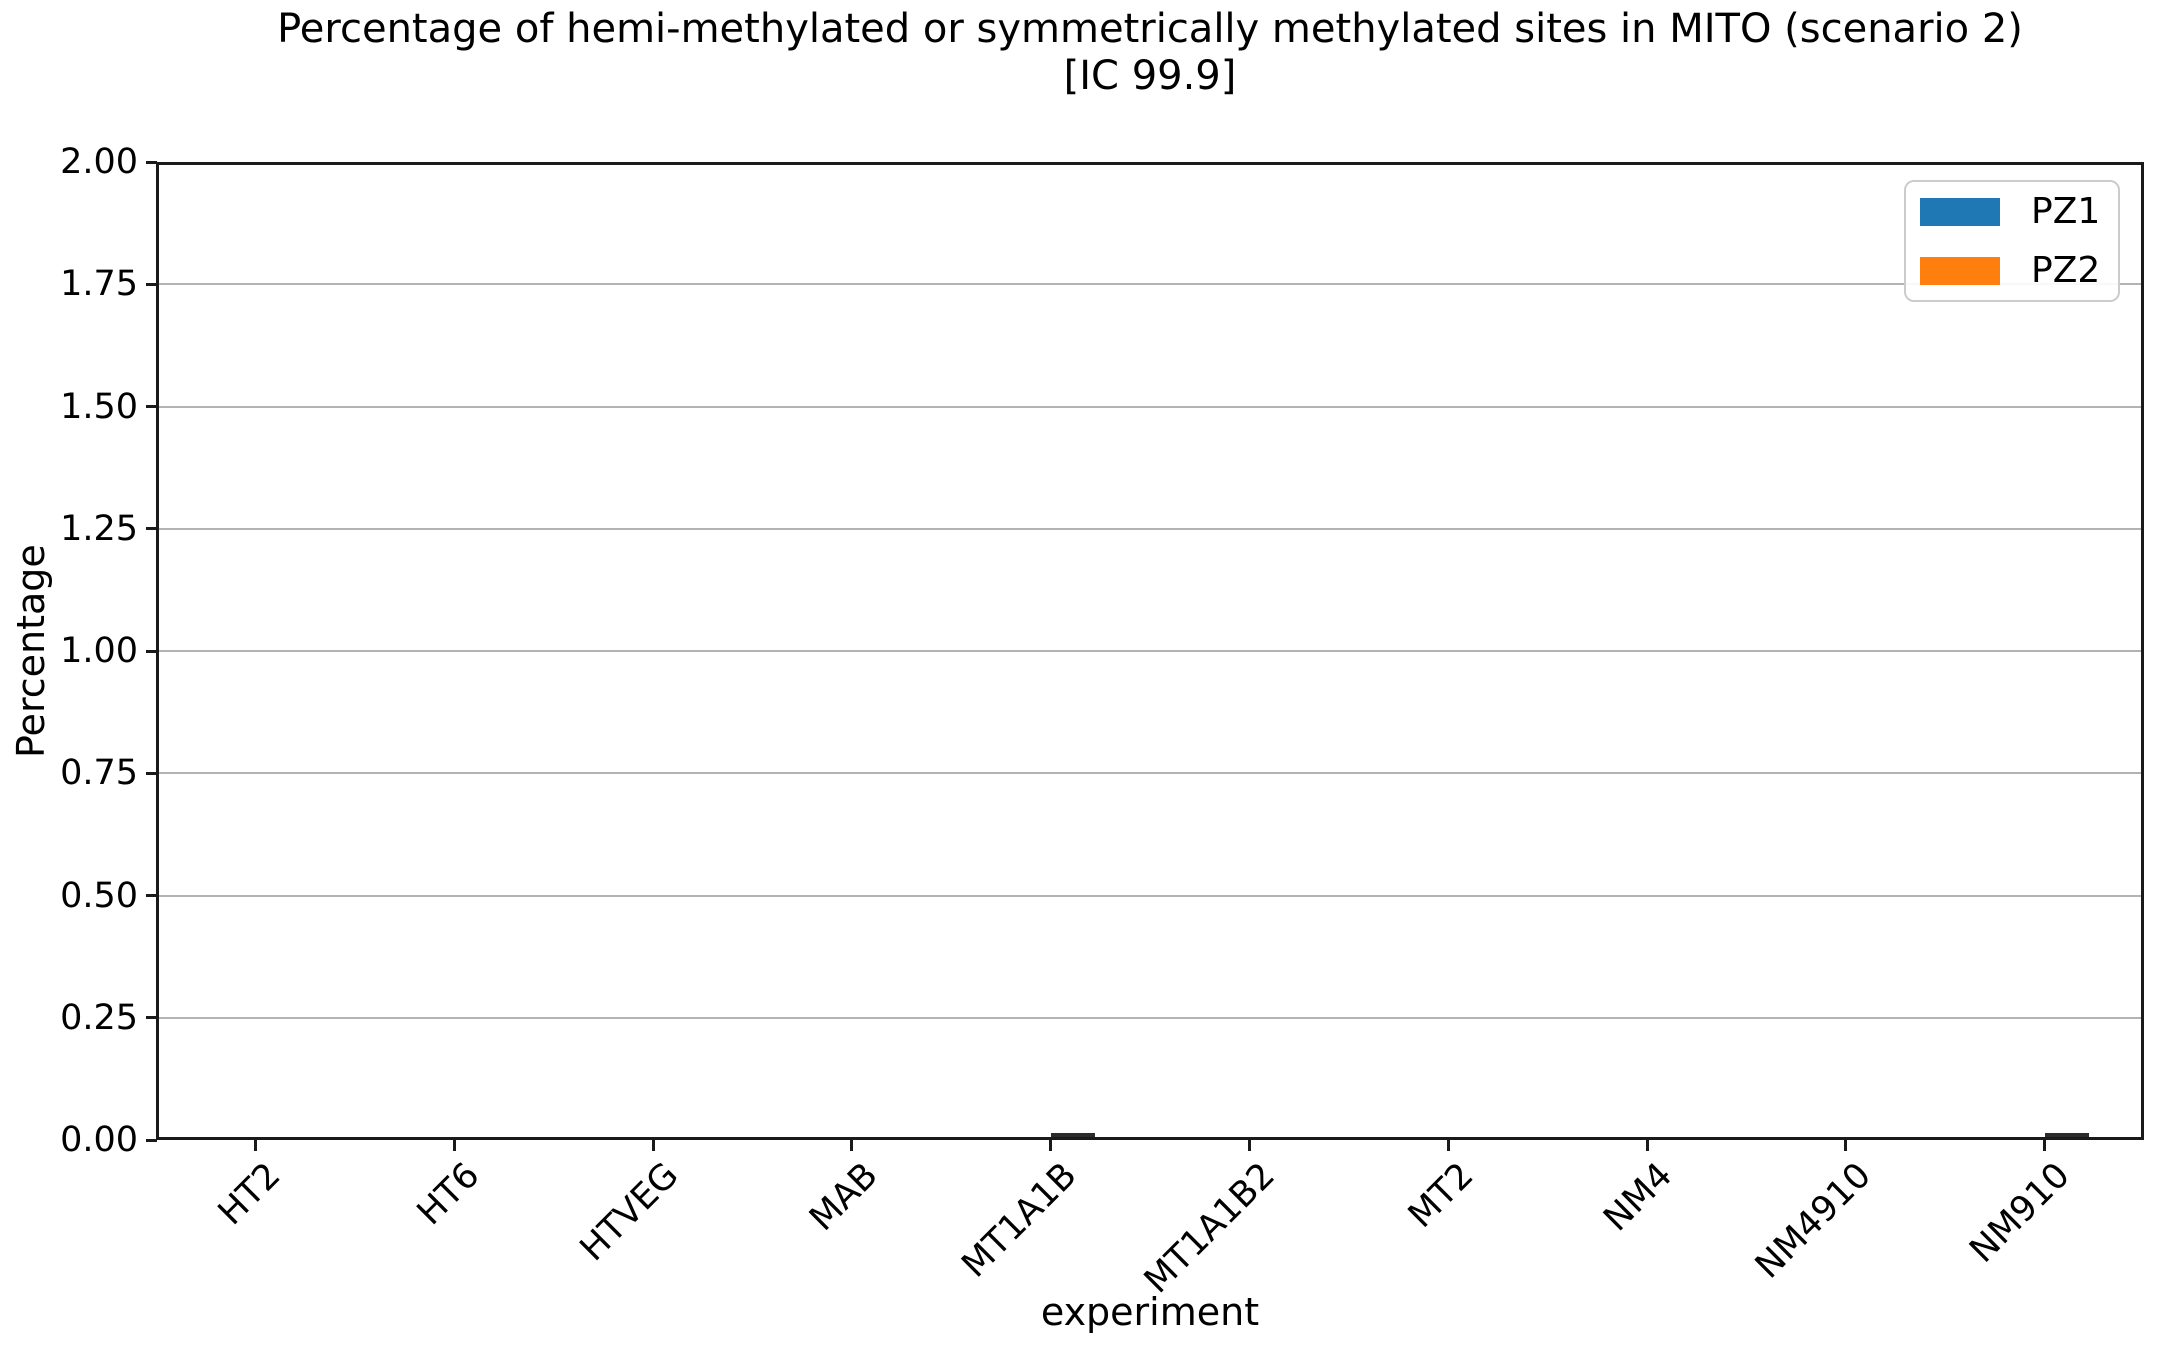 The height and width of the screenshot is (1350, 2184). I want to click on gridline-1.25, so click(1150, 528).